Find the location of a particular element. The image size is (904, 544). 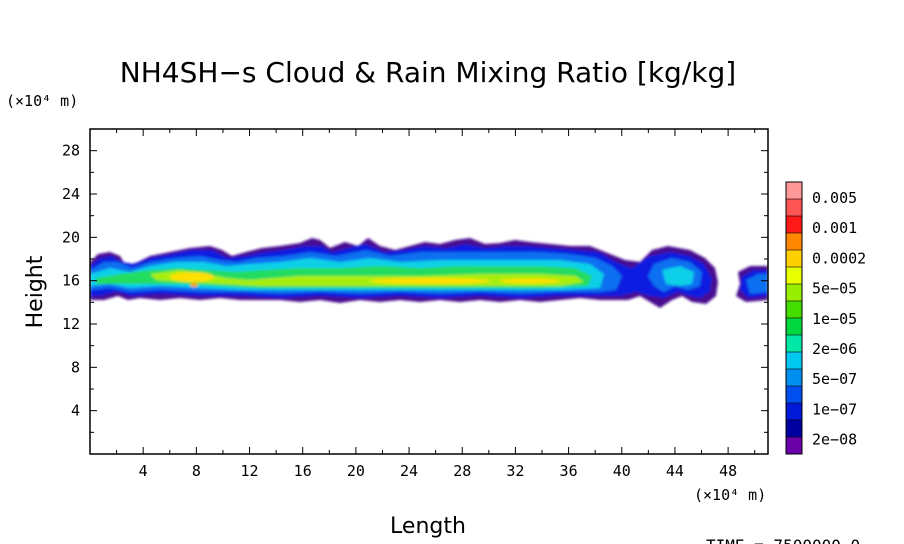

x-tick-label: 12 is located at coordinates (249, 471).